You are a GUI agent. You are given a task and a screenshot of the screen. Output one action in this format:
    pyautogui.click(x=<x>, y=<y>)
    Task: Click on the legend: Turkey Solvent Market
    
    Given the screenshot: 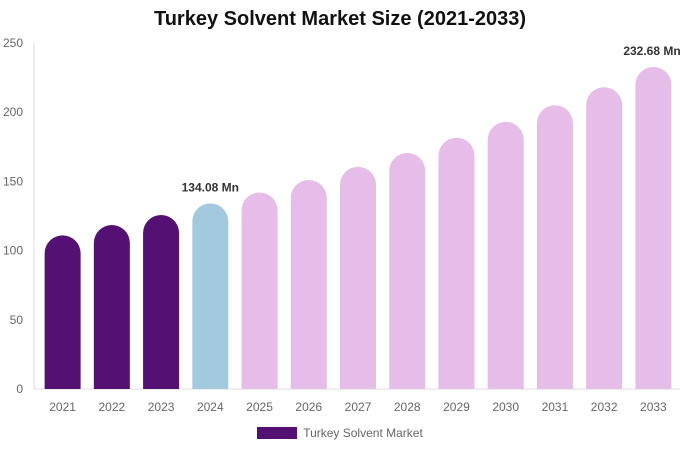 What is the action you would take?
    pyautogui.click(x=340, y=433)
    